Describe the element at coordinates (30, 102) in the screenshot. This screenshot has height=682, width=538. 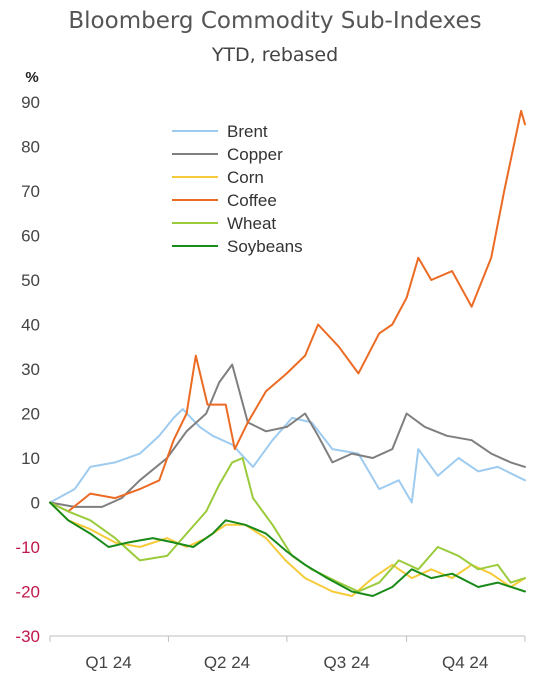
I see `y-tick-label: 90` at that location.